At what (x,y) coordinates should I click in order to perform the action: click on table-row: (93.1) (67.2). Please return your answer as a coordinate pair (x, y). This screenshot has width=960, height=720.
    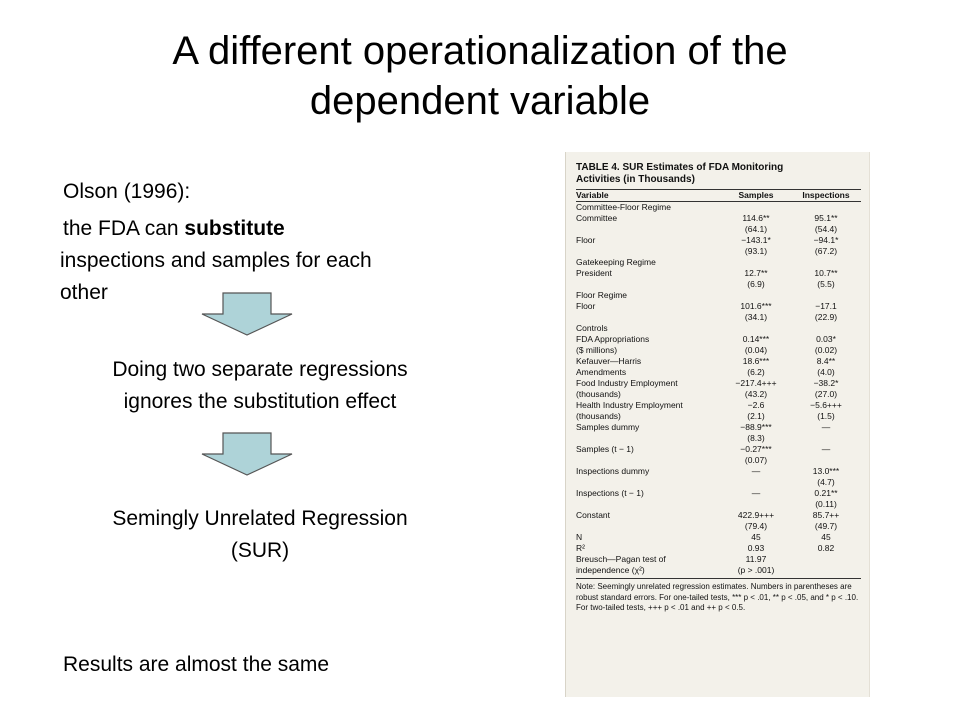
    Looking at the image, I should click on (718, 251).